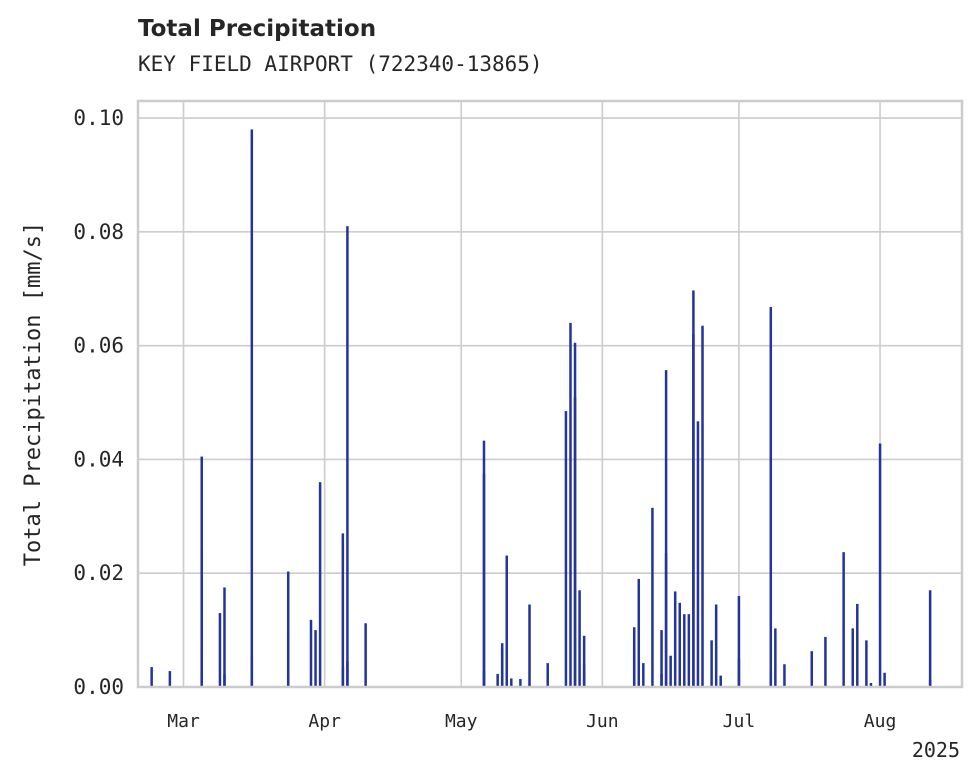 The width and height of the screenshot is (980, 783). I want to click on x-tick-label: Jun, so click(602, 721).